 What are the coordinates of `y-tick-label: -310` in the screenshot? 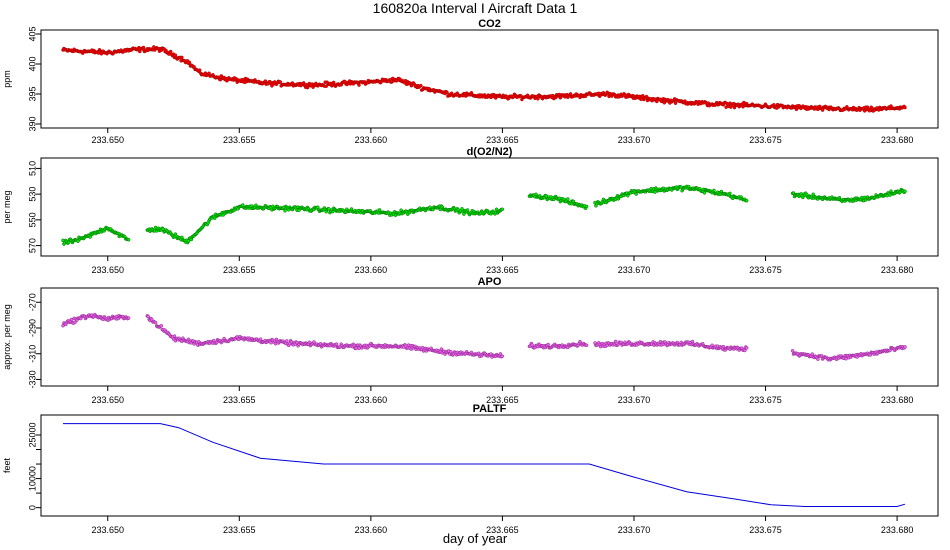 It's located at (32, 354).